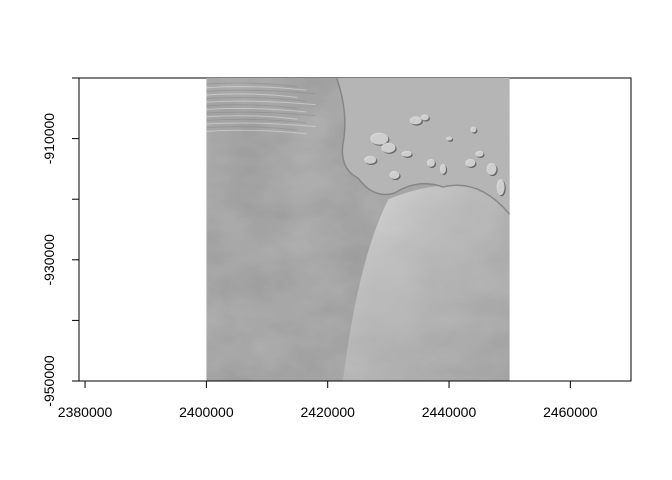  I want to click on x-tick-label: 2420000, so click(327, 412).